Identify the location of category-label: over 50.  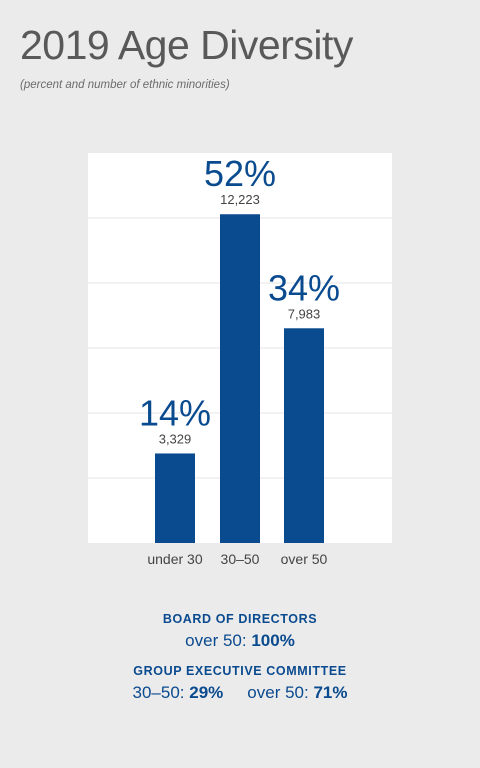
(304, 559).